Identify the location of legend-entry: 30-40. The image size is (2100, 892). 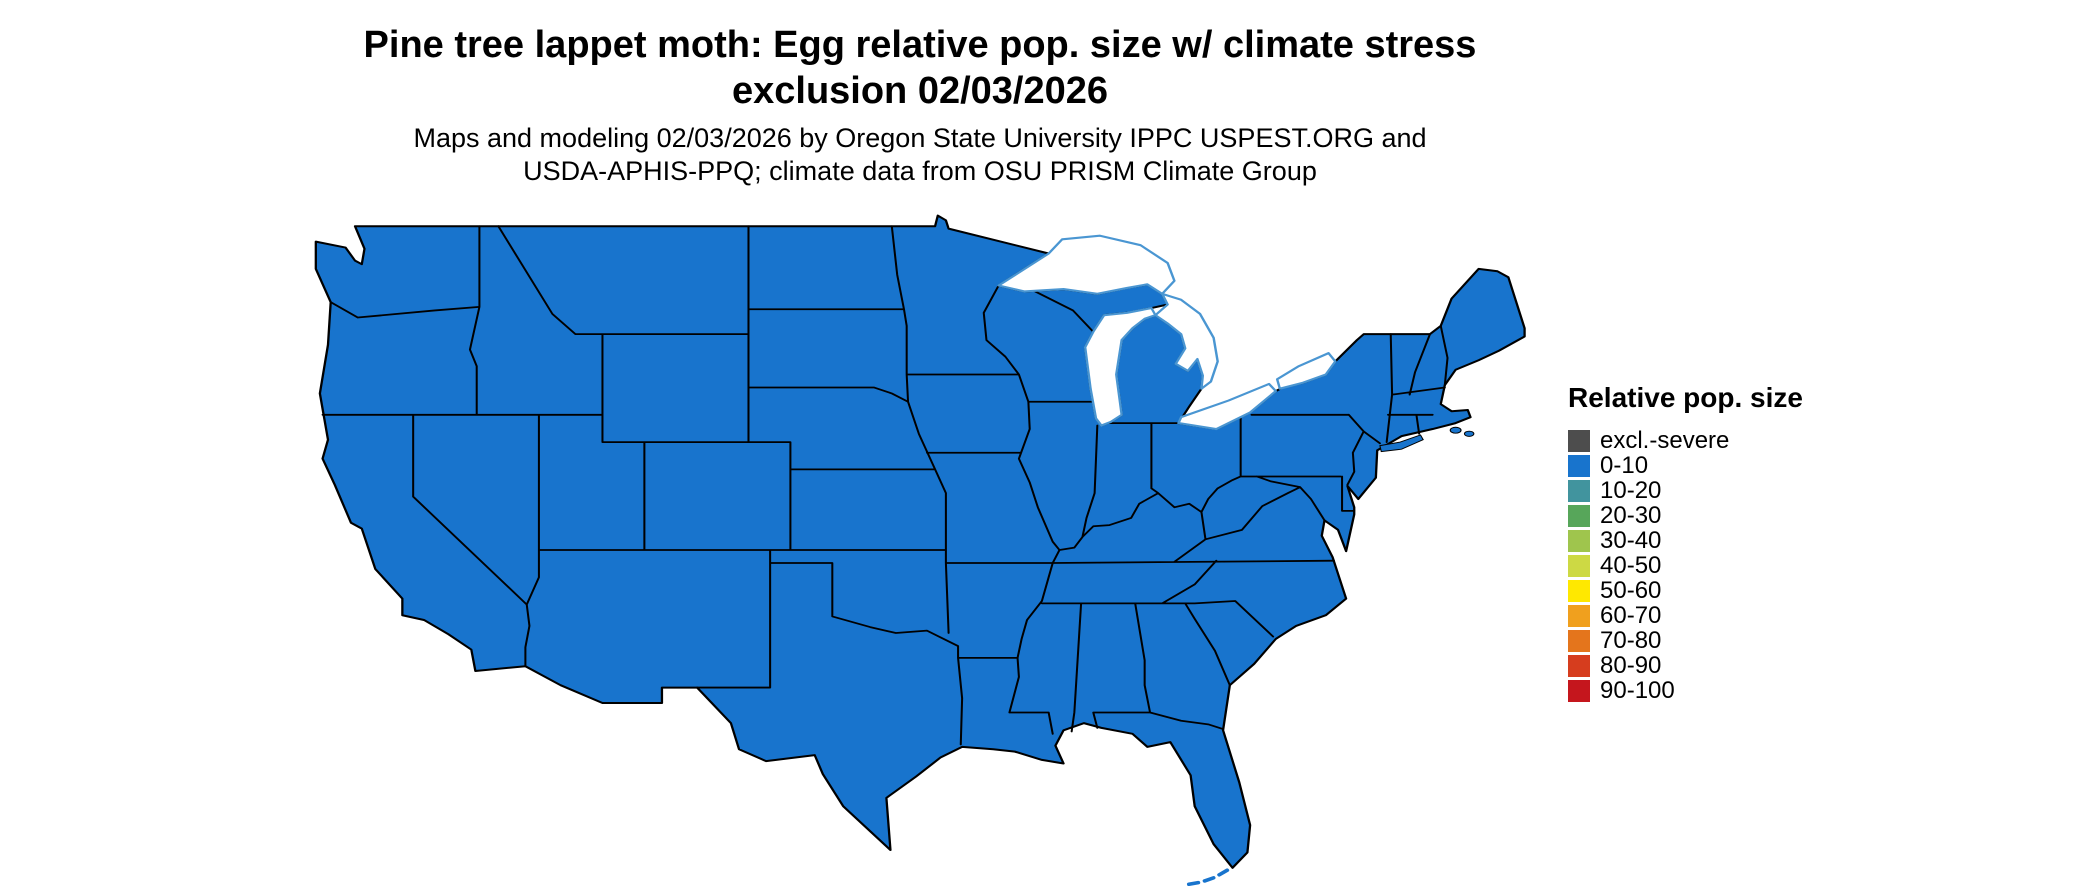
(1685, 540).